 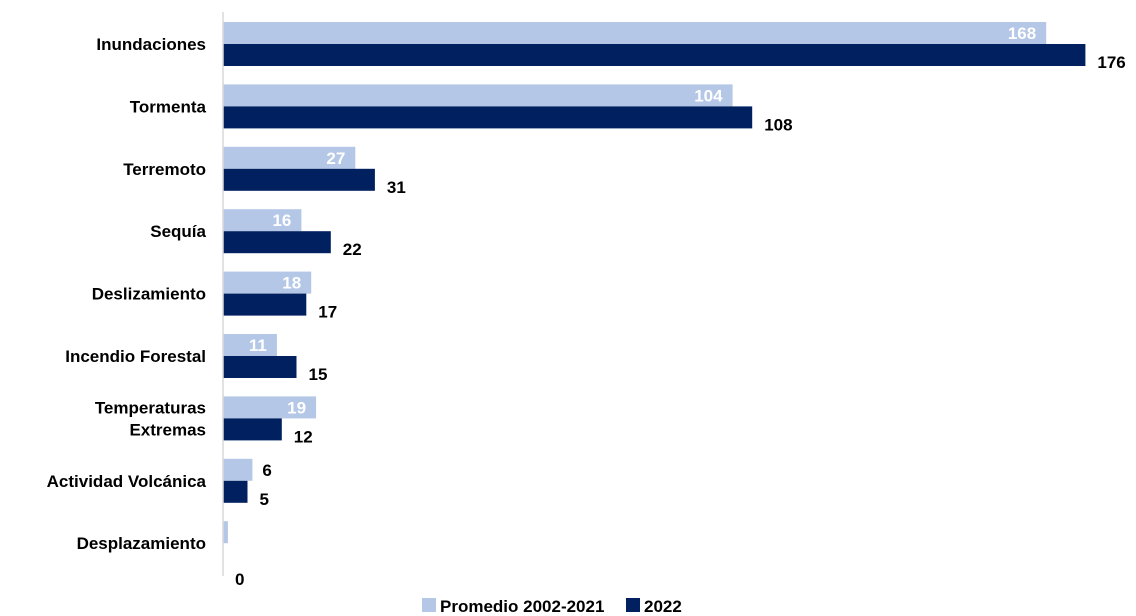 What do you see at coordinates (318, 374) in the screenshot?
I see `data-label: 15` at bounding box center [318, 374].